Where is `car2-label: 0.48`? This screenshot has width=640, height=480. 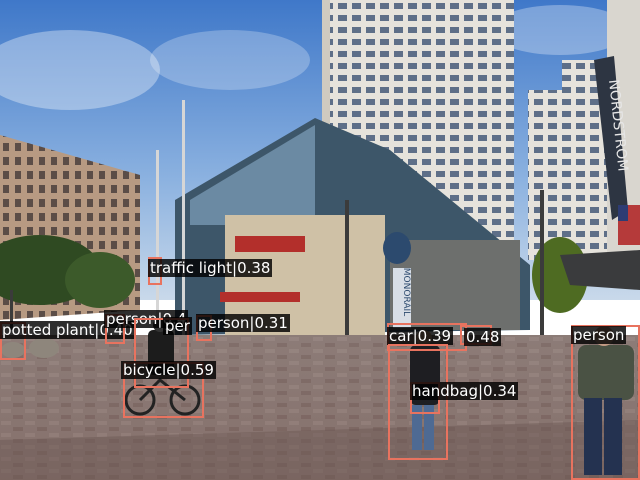
car2-label: 0.48 is located at coordinates (483, 337).